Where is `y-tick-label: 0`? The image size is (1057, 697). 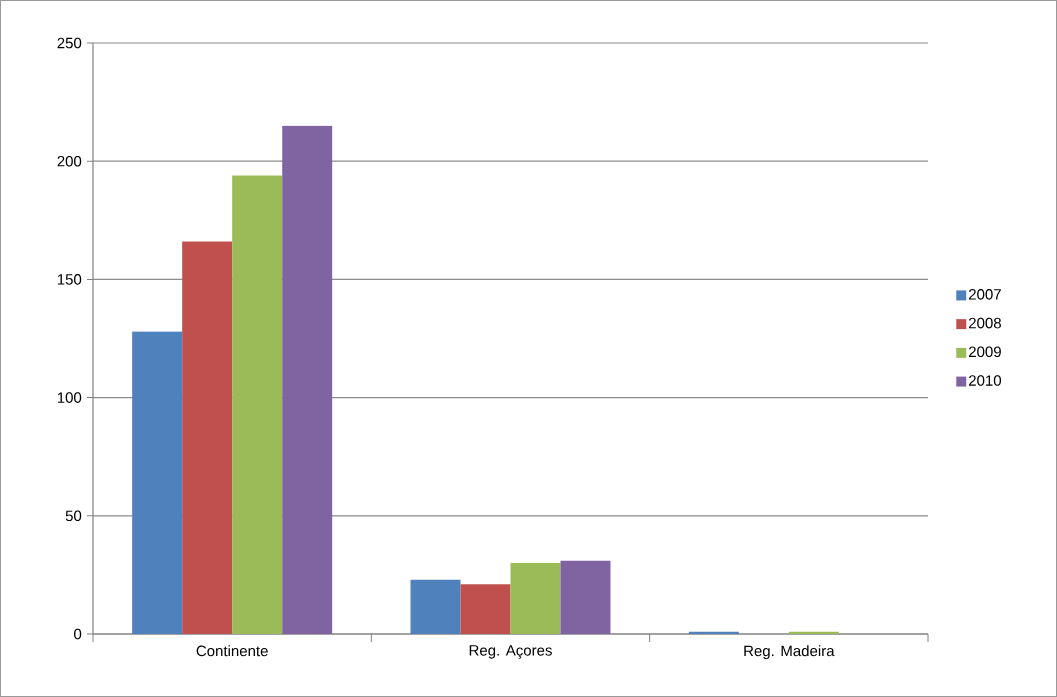
y-tick-label: 0 is located at coordinates (78, 634).